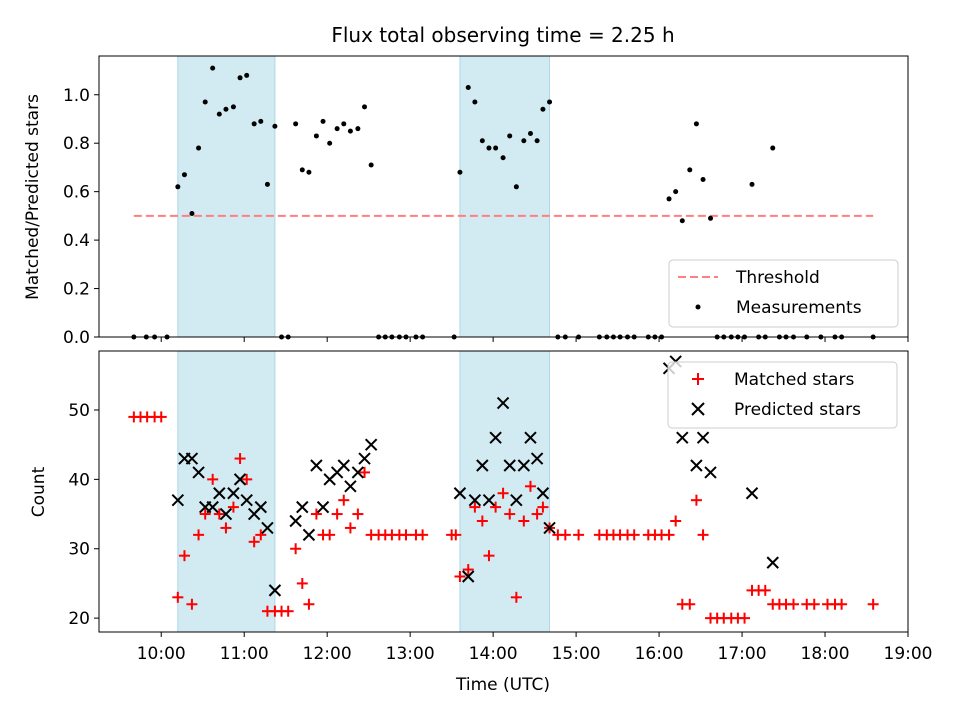  What do you see at coordinates (76, 193) in the screenshot?
I see `y-tick-label: 0.6` at bounding box center [76, 193].